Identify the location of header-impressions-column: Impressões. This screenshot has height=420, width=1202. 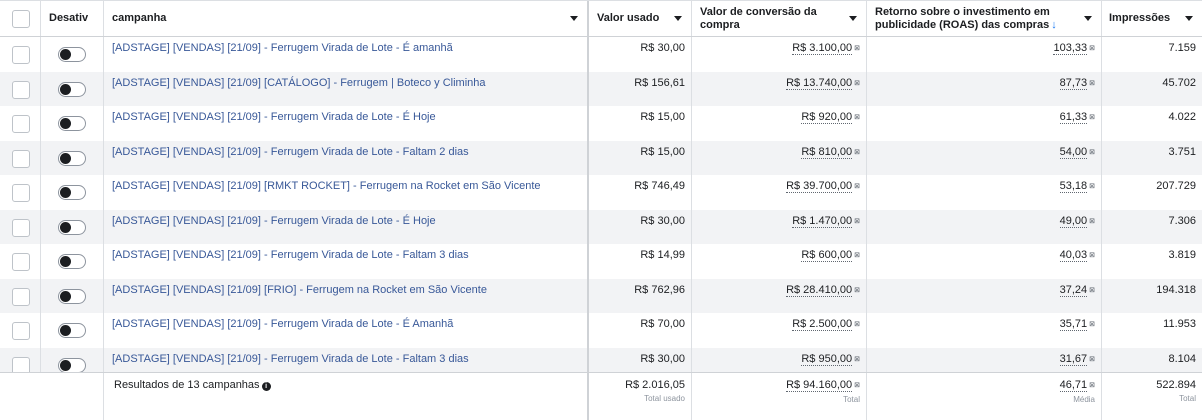
(1152, 18).